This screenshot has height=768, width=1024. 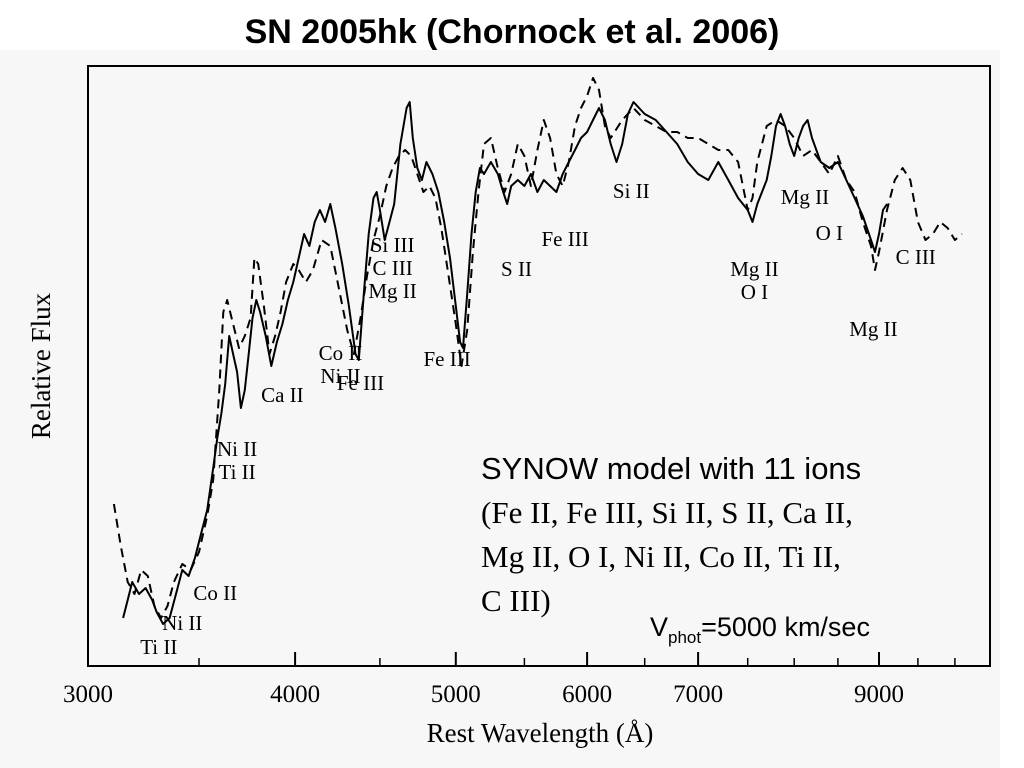 I want to click on x-tick-label: 5000, so click(x=456, y=694).